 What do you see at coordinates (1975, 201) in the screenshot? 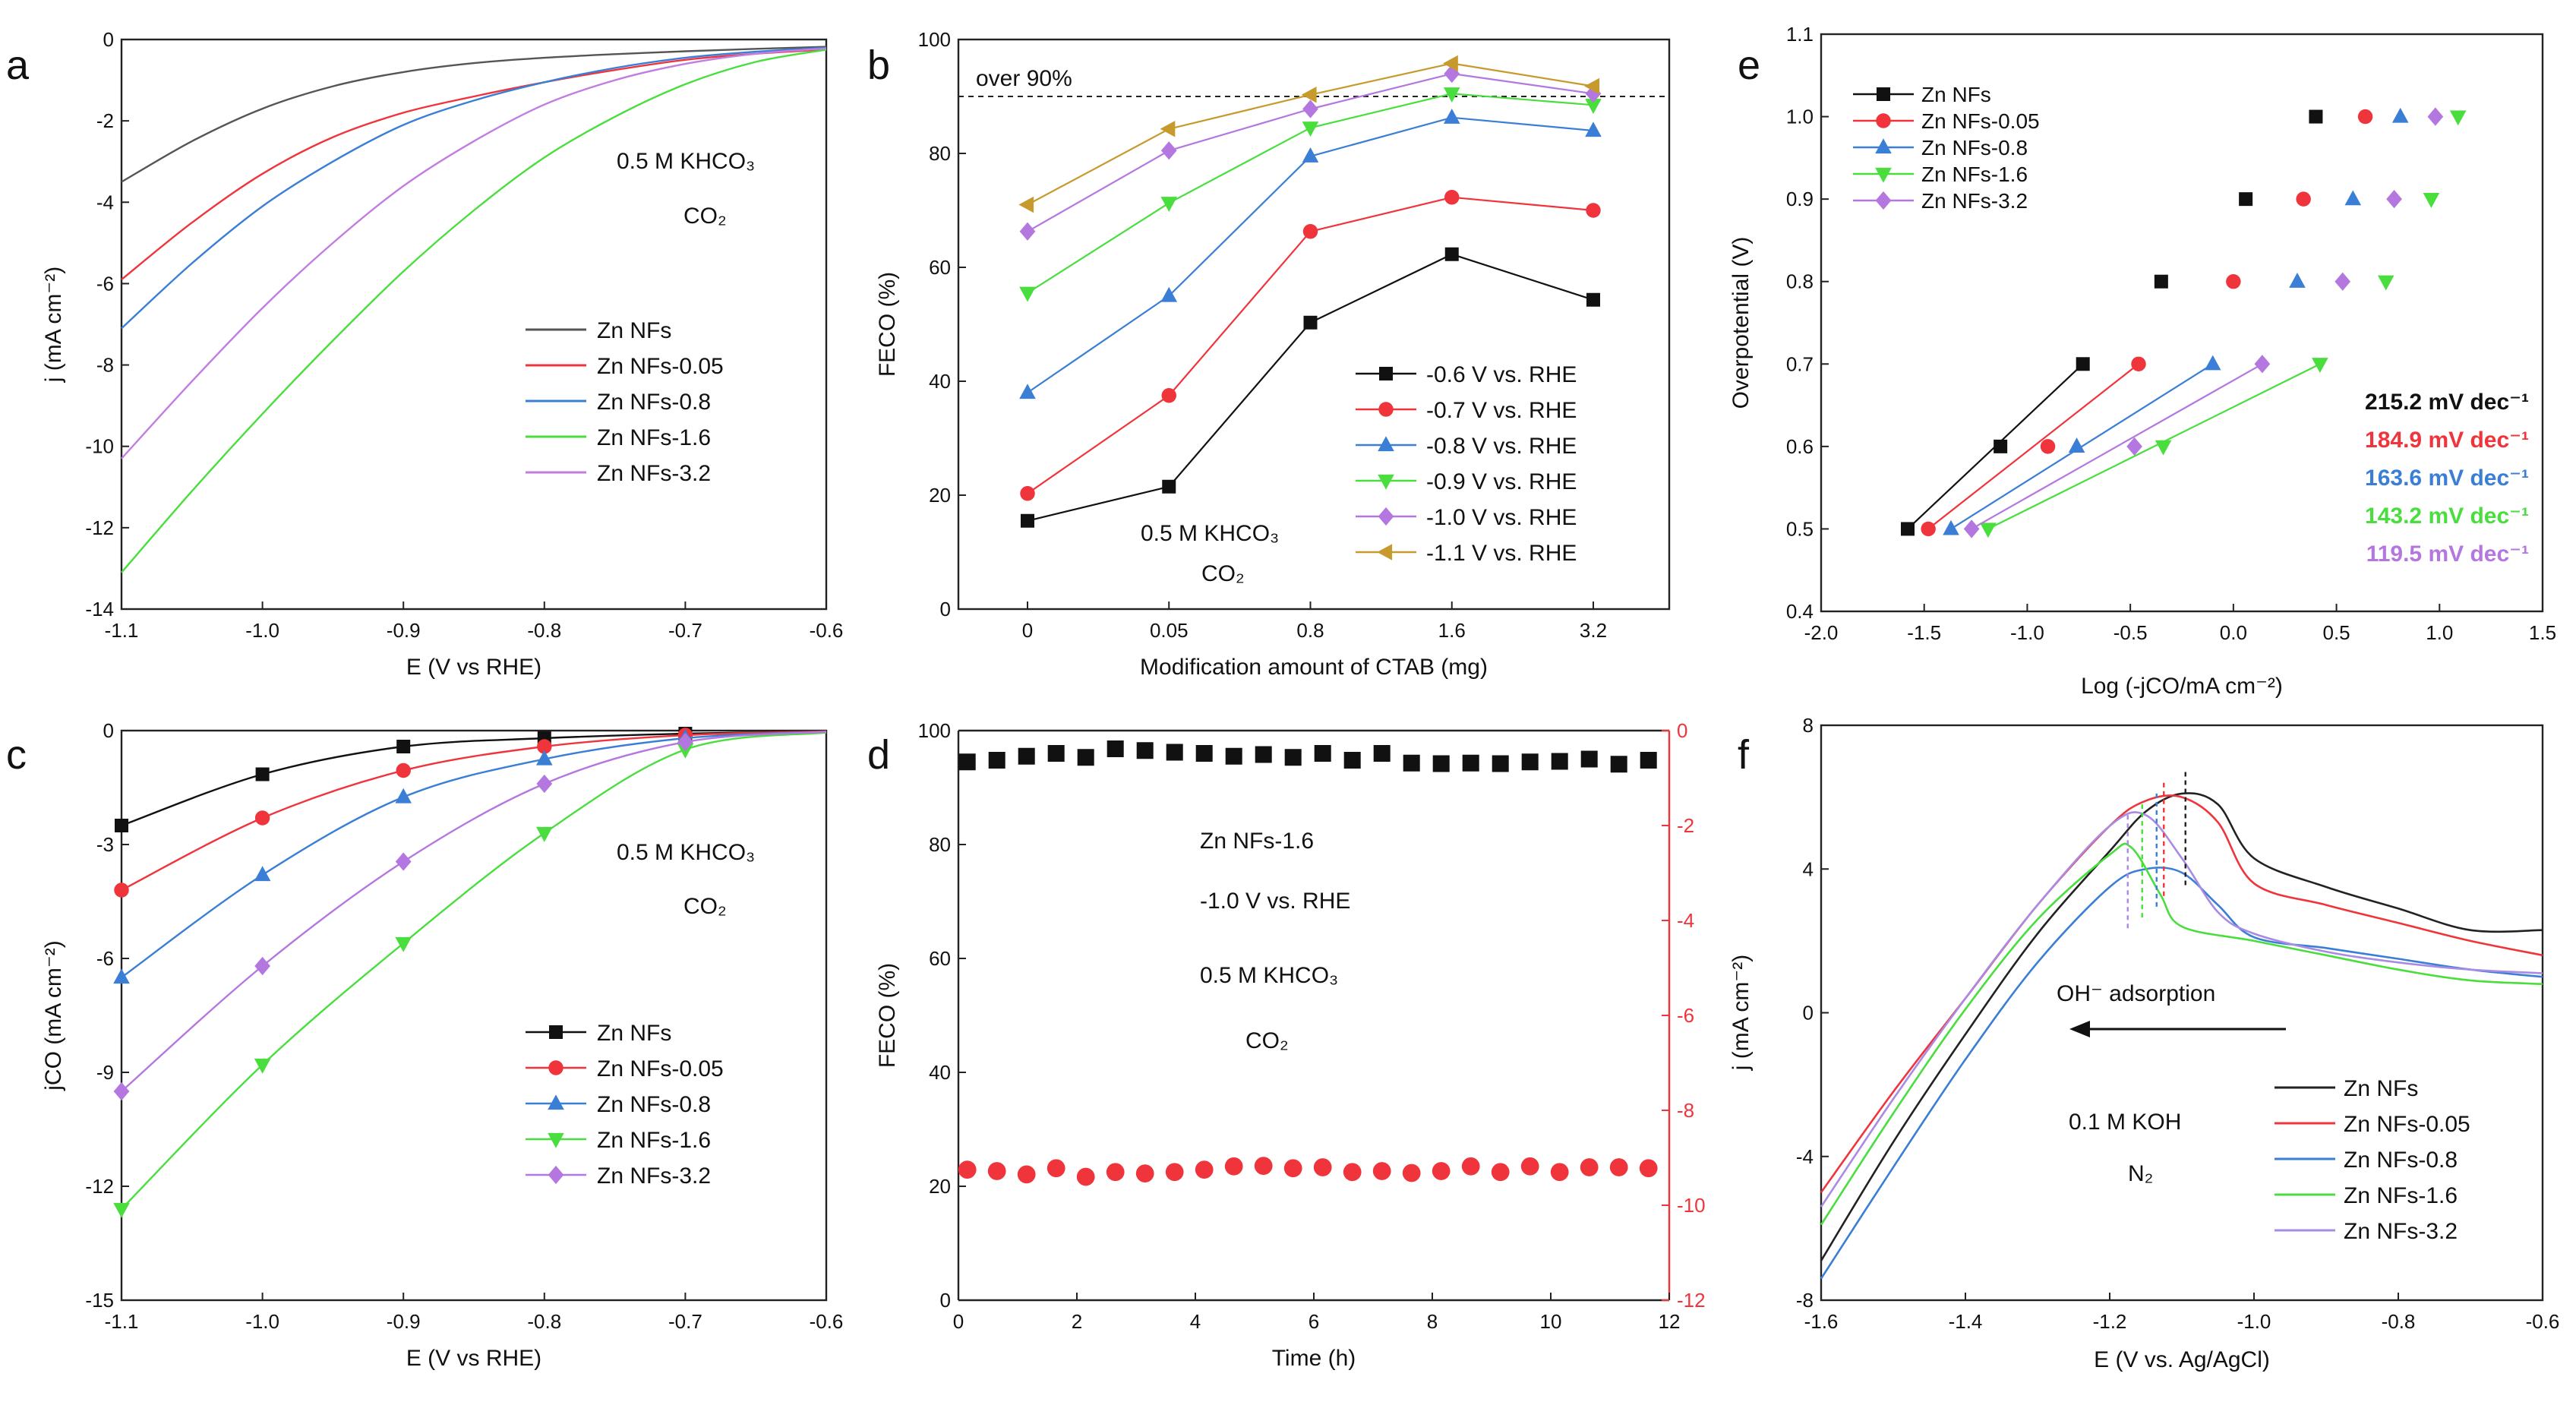
I see `legend-label-e: Zn NFs-3.2` at bounding box center [1975, 201].